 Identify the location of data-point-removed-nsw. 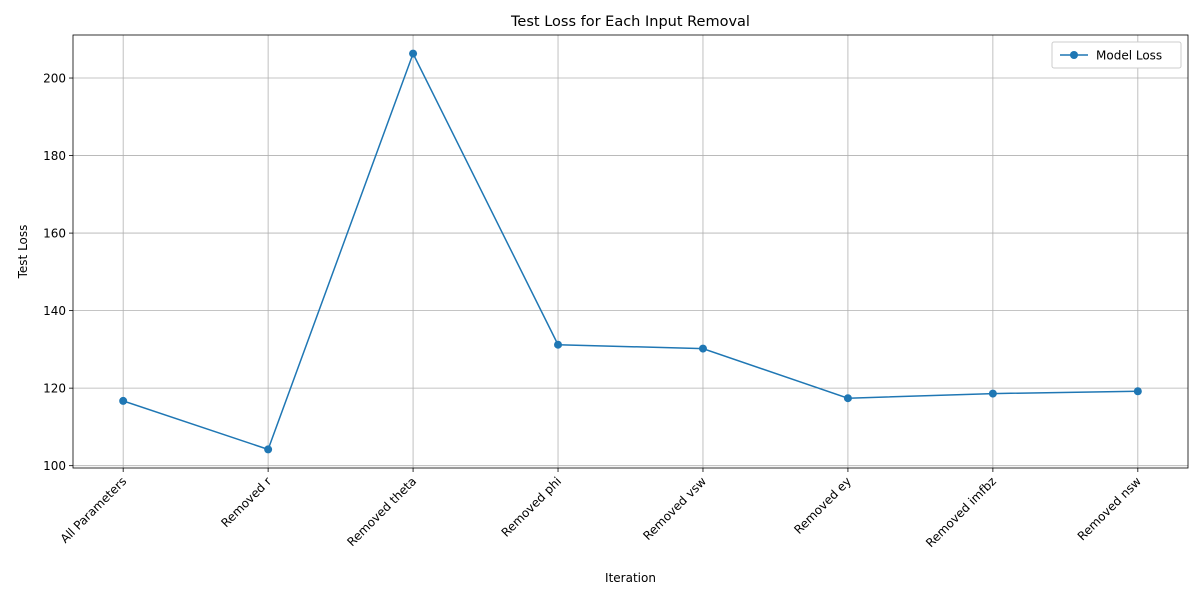
(1137, 391).